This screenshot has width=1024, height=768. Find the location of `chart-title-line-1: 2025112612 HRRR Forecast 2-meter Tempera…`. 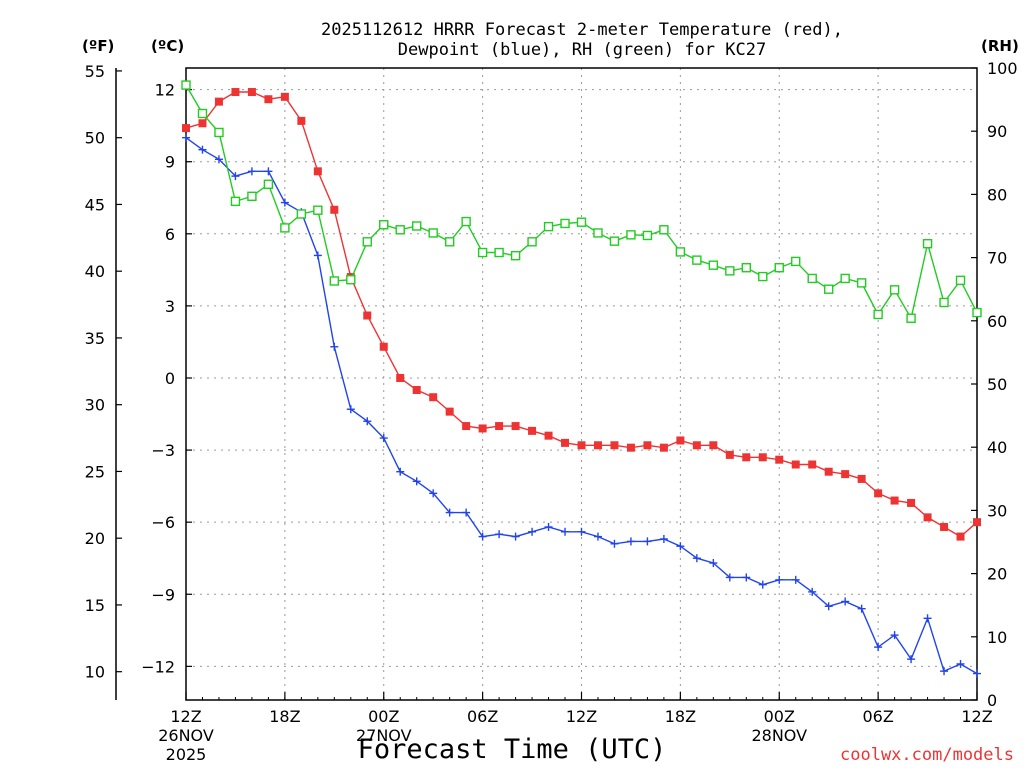

chart-title-line-1: 2025112612 HRRR Forecast 2-meter Tempera… is located at coordinates (582, 30).